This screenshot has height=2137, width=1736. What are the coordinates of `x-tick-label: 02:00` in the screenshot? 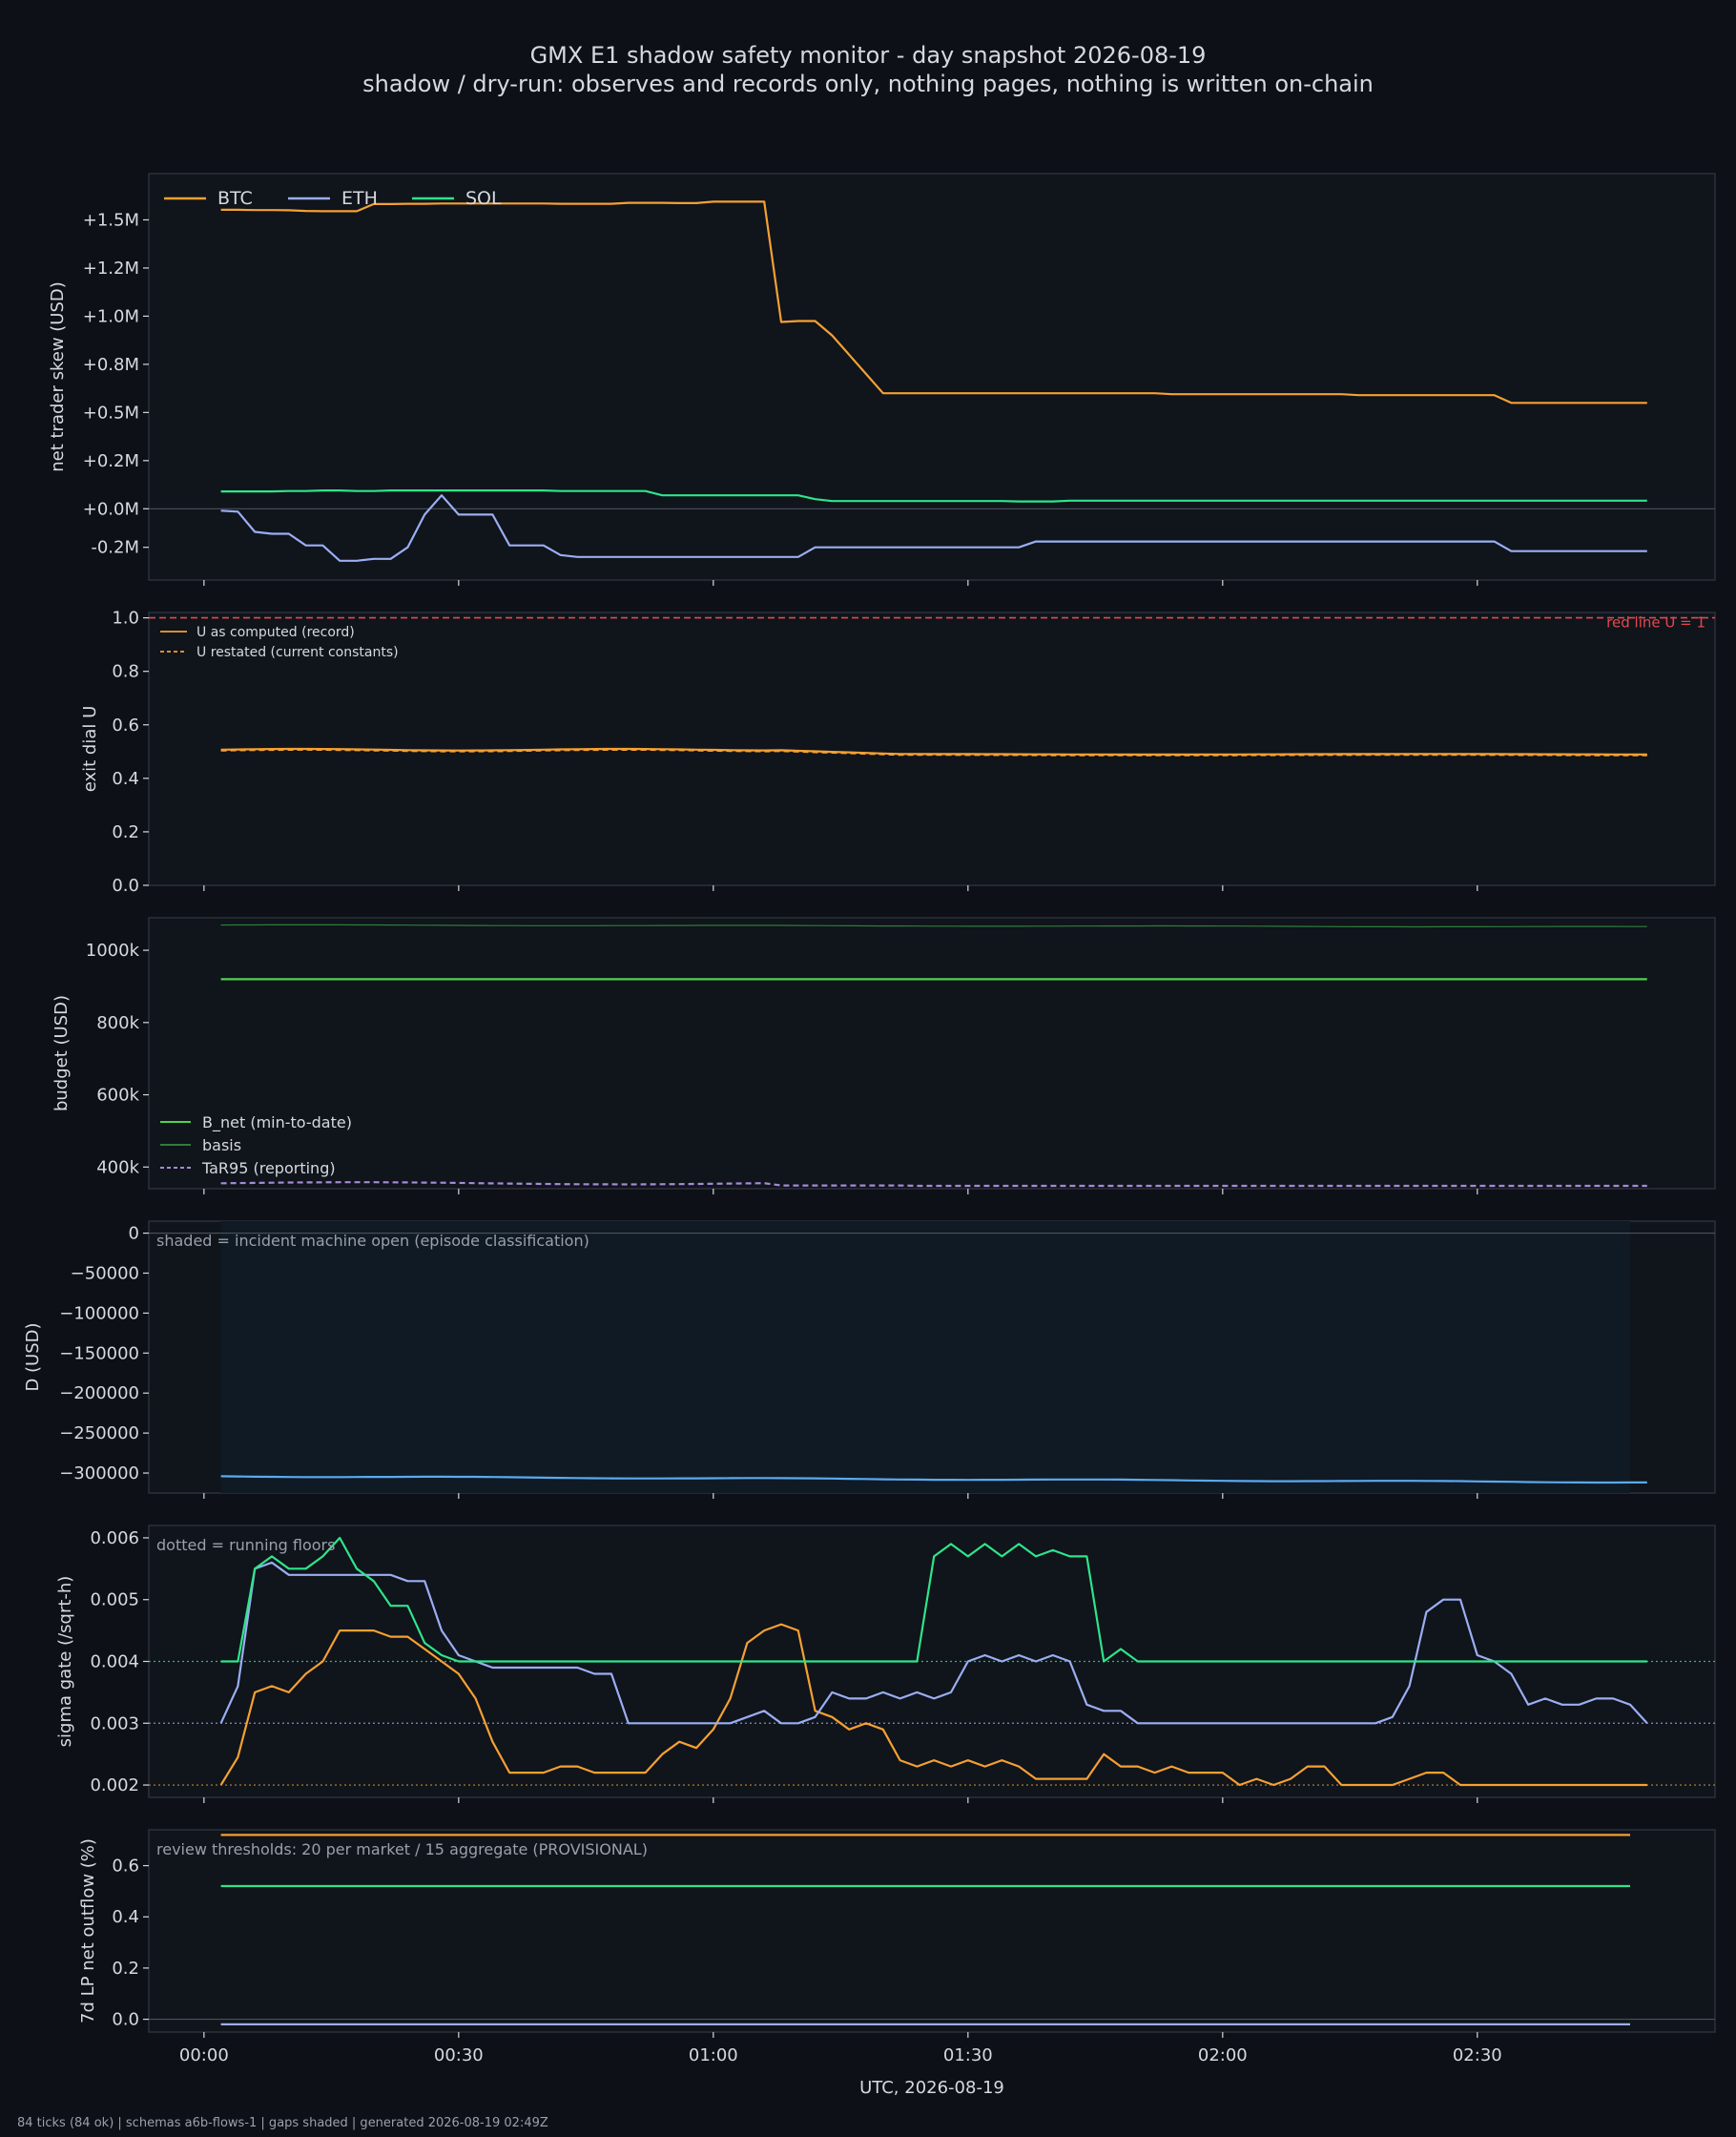 It's located at (1223, 2055).